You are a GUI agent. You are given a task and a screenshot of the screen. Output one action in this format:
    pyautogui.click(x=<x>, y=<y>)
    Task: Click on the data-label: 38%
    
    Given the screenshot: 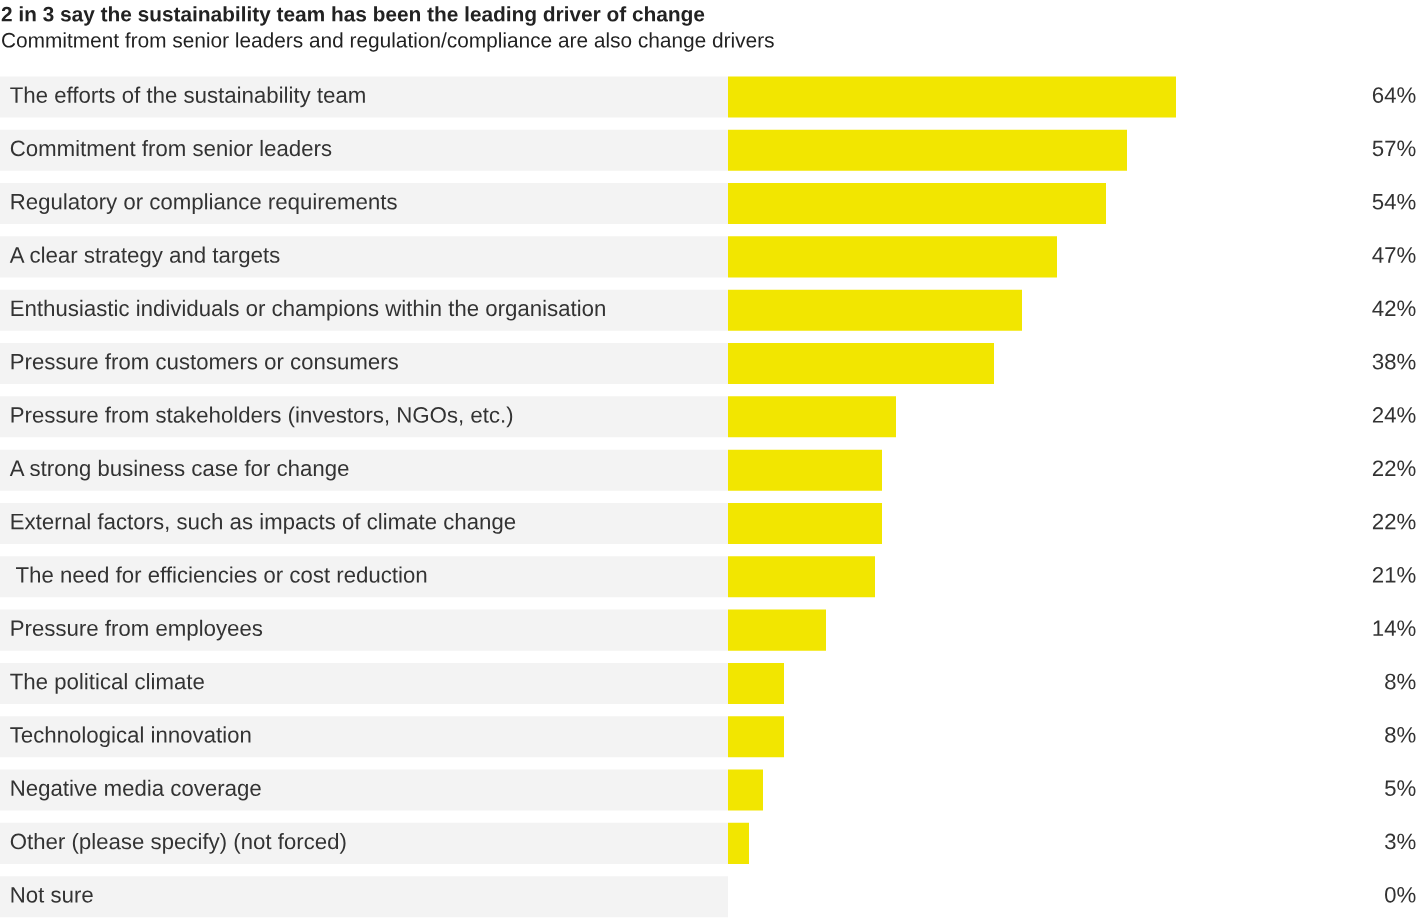 What is the action you would take?
    pyautogui.click(x=1394, y=361)
    